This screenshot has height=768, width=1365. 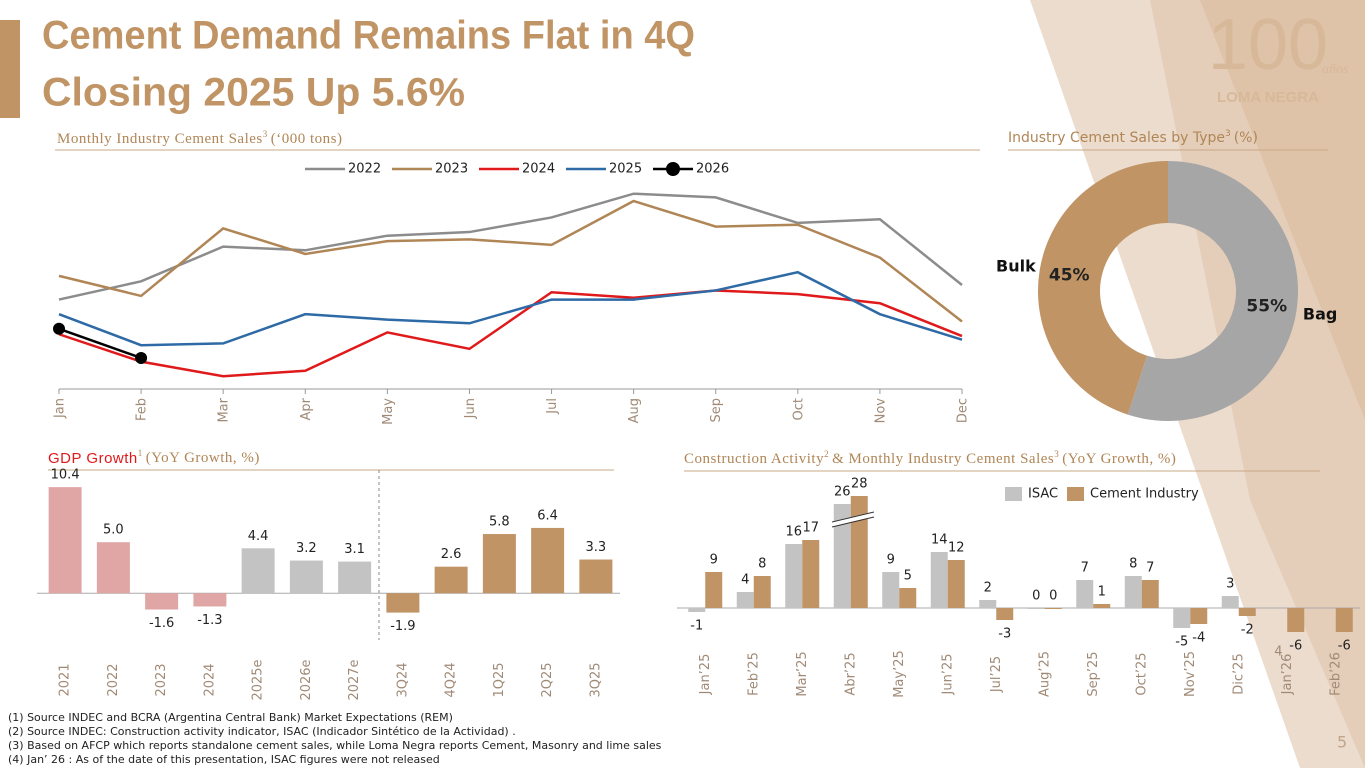 I want to click on x-tick-label: 1Q25, so click(x=499, y=679).